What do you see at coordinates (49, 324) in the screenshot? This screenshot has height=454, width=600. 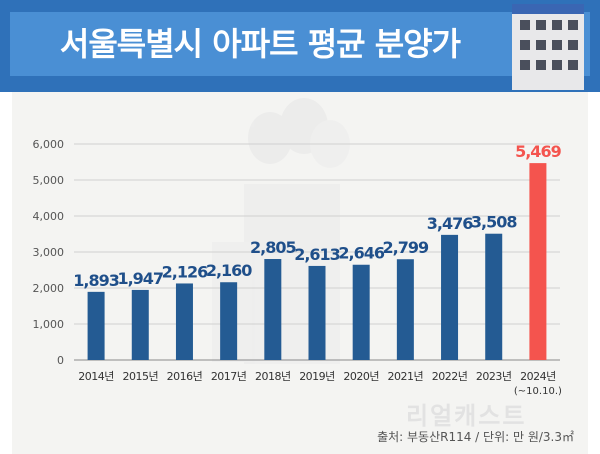 I see `y-tick-label: 1,000` at bounding box center [49, 324].